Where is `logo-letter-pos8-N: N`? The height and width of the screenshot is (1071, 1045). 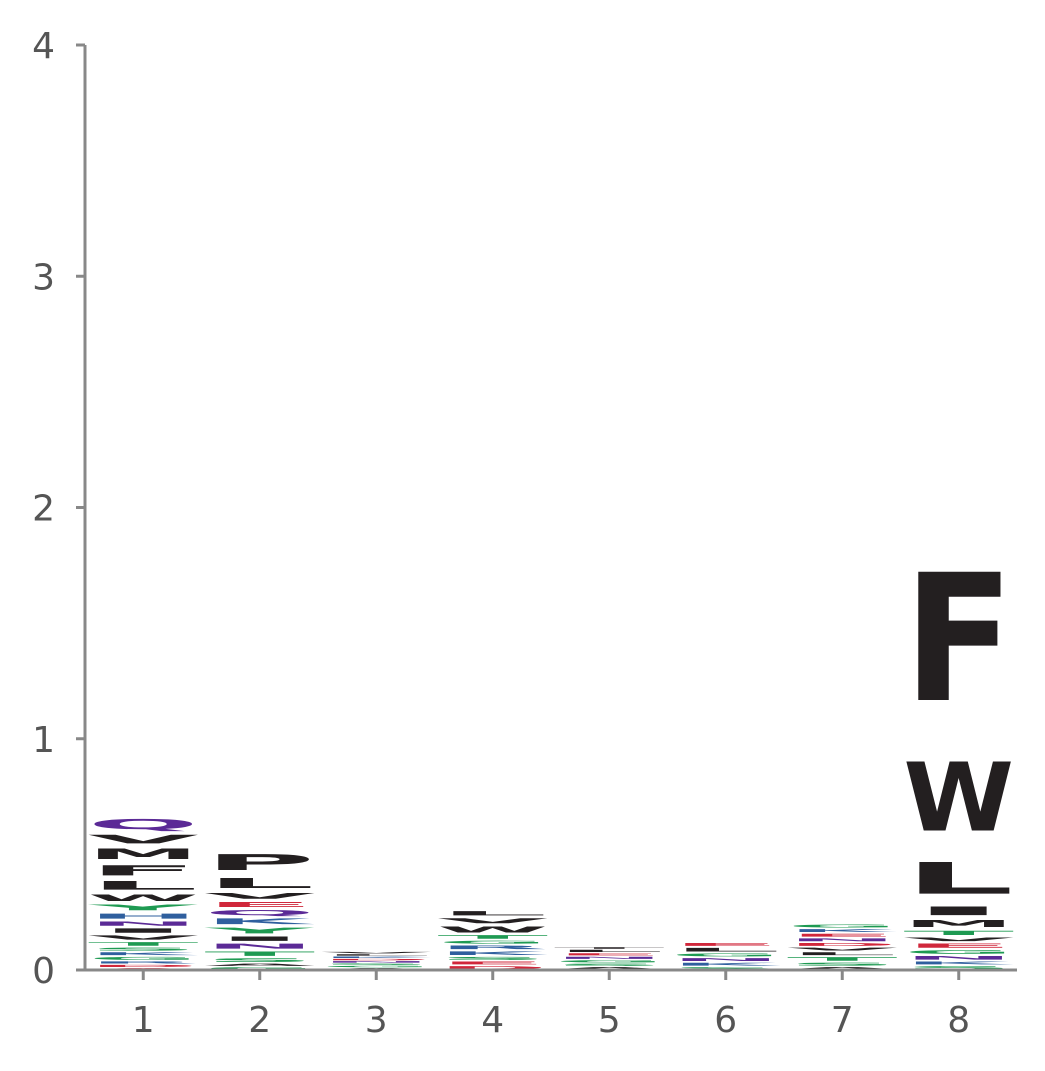 logo-letter-pos8-N: N is located at coordinates (958, 958).